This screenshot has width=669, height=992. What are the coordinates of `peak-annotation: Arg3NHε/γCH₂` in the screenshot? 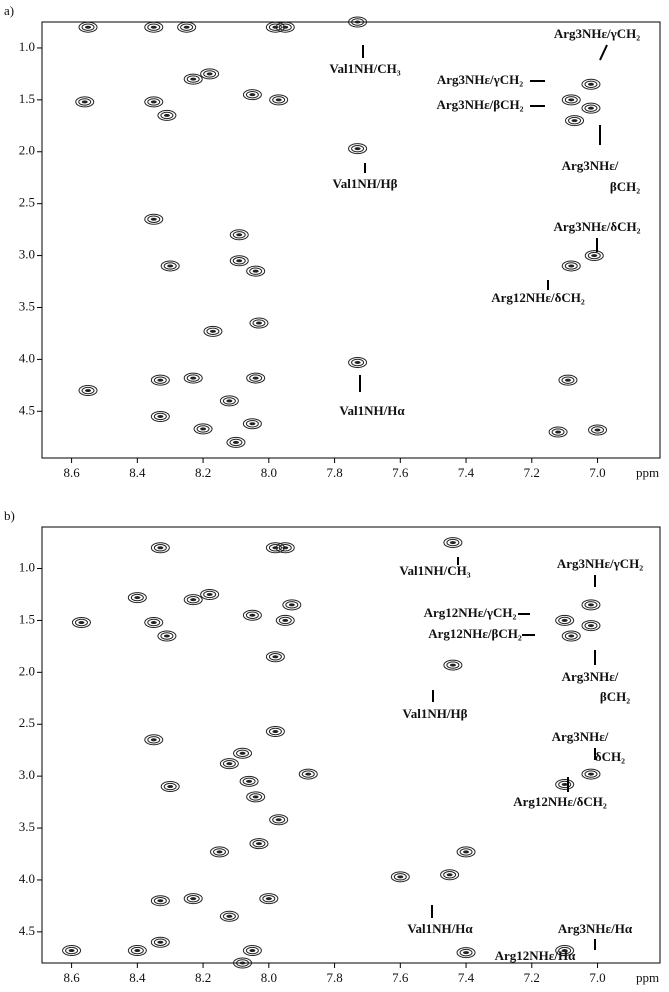 It's located at (597, 33).